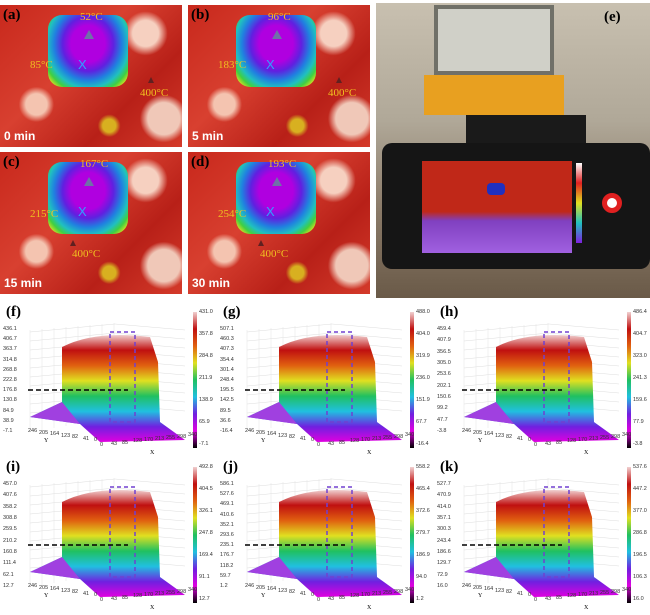  What do you see at coordinates (10, 506) in the screenshot?
I see `z-tick-label: 358.2` at bounding box center [10, 506].